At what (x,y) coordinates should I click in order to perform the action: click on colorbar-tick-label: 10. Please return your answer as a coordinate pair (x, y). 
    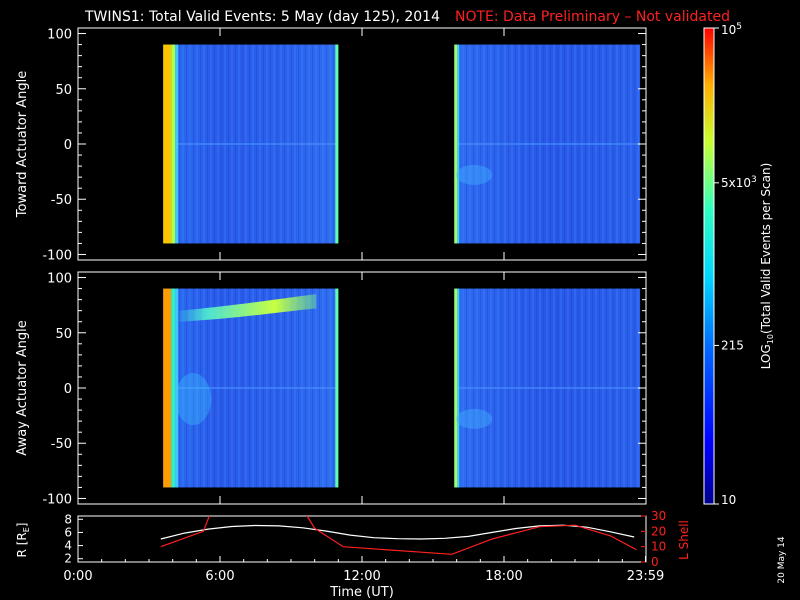
    Looking at the image, I should click on (728, 500).